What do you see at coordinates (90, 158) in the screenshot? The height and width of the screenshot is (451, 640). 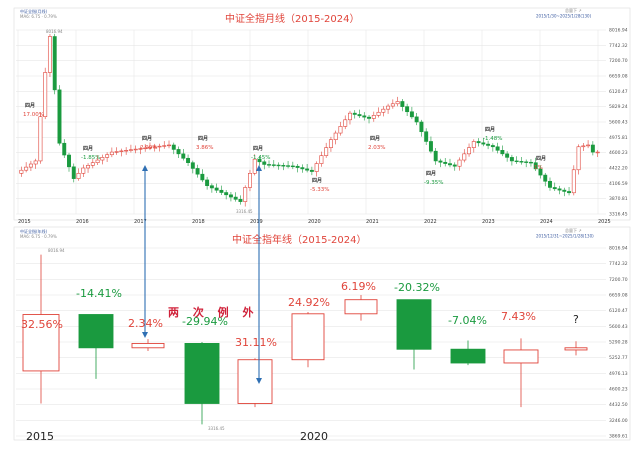 I see `monthly-annotation-pct: -1.85%` at bounding box center [90, 158].